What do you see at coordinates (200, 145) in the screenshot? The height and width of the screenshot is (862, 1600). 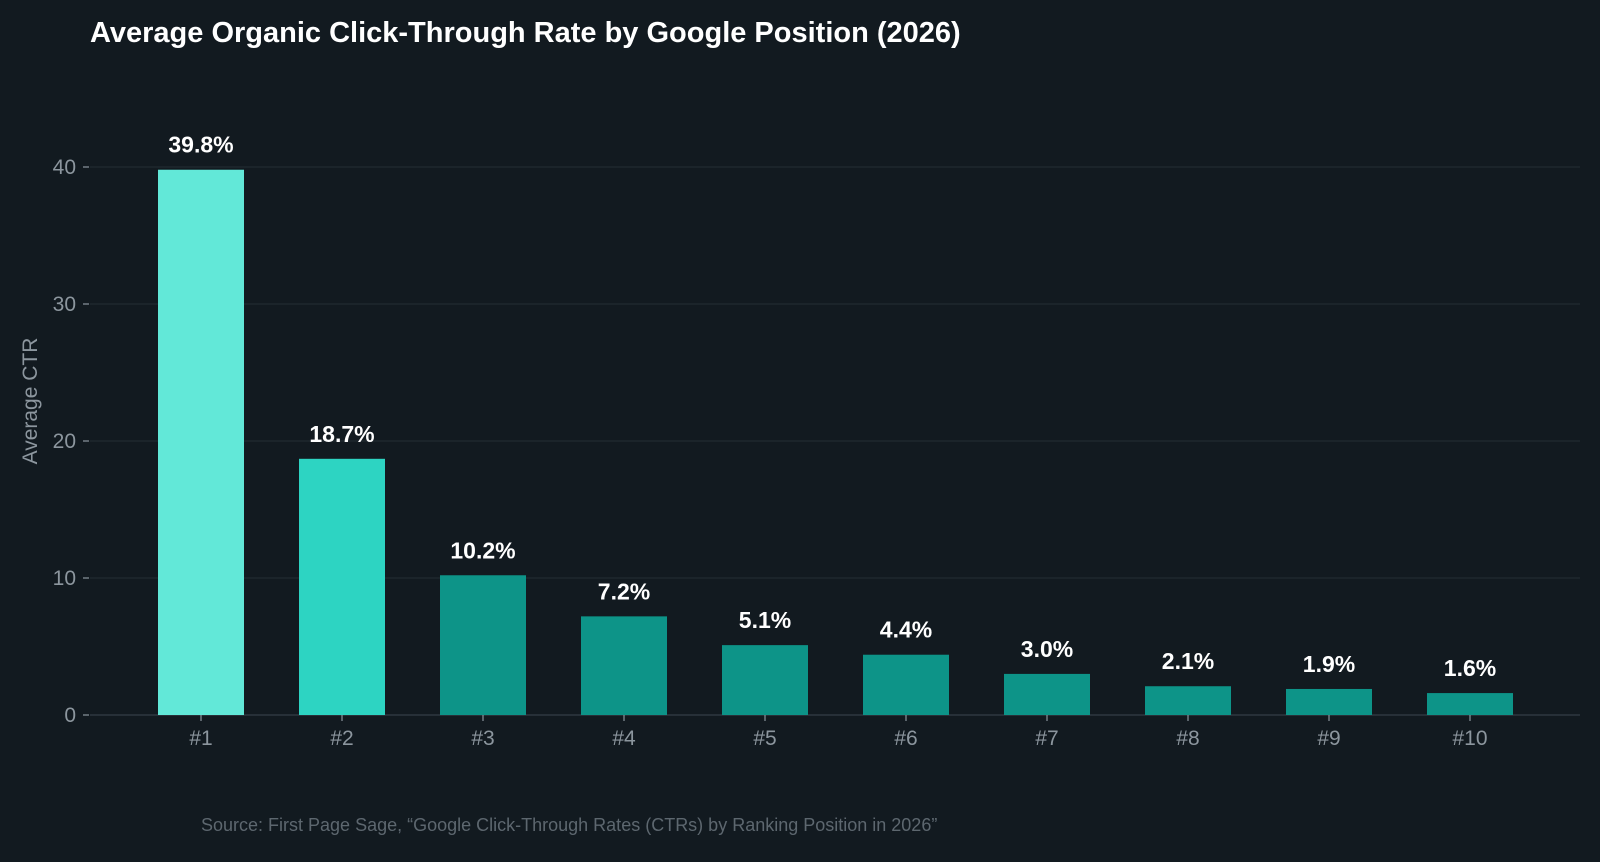 I see `data-label: 39.8%` at bounding box center [200, 145].